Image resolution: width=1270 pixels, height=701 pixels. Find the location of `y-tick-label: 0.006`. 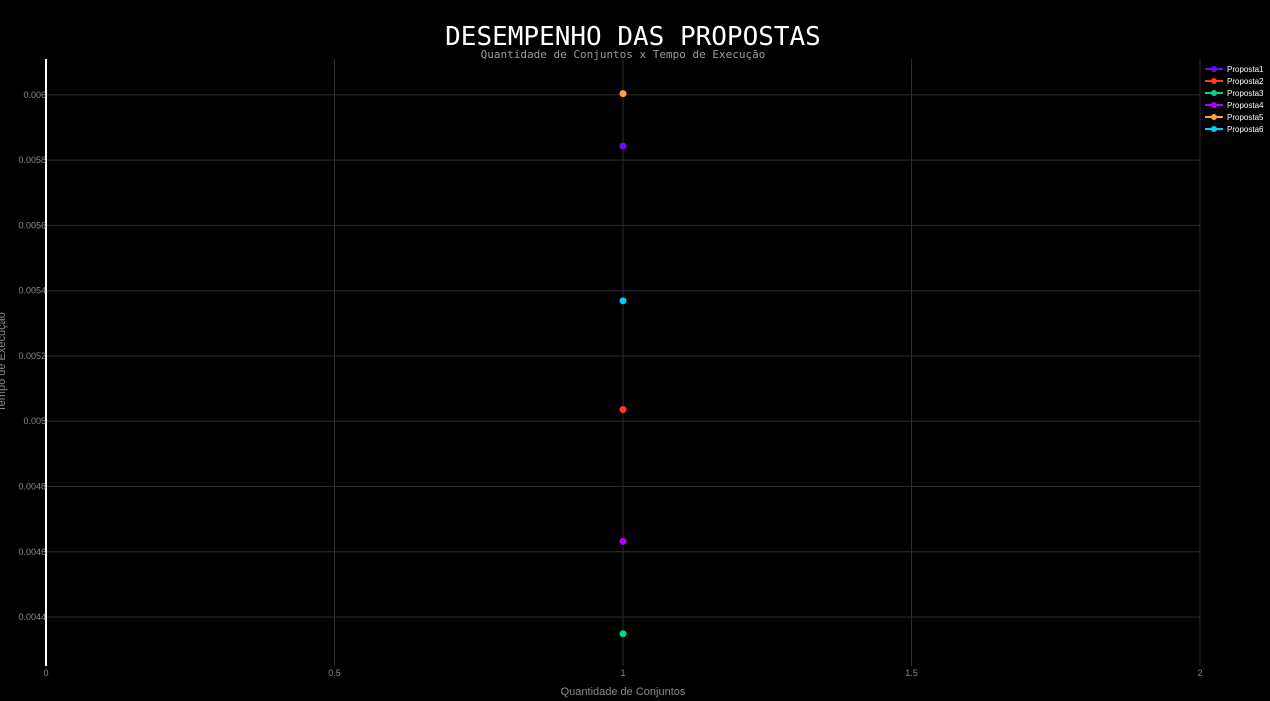

y-tick-label: 0.006 is located at coordinates (34, 95).